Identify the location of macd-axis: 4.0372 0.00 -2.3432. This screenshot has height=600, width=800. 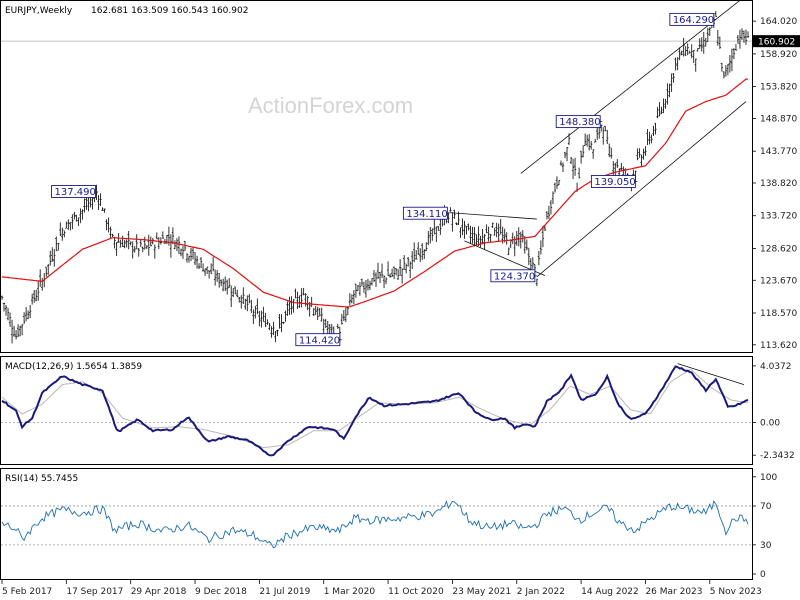
(773, 411).